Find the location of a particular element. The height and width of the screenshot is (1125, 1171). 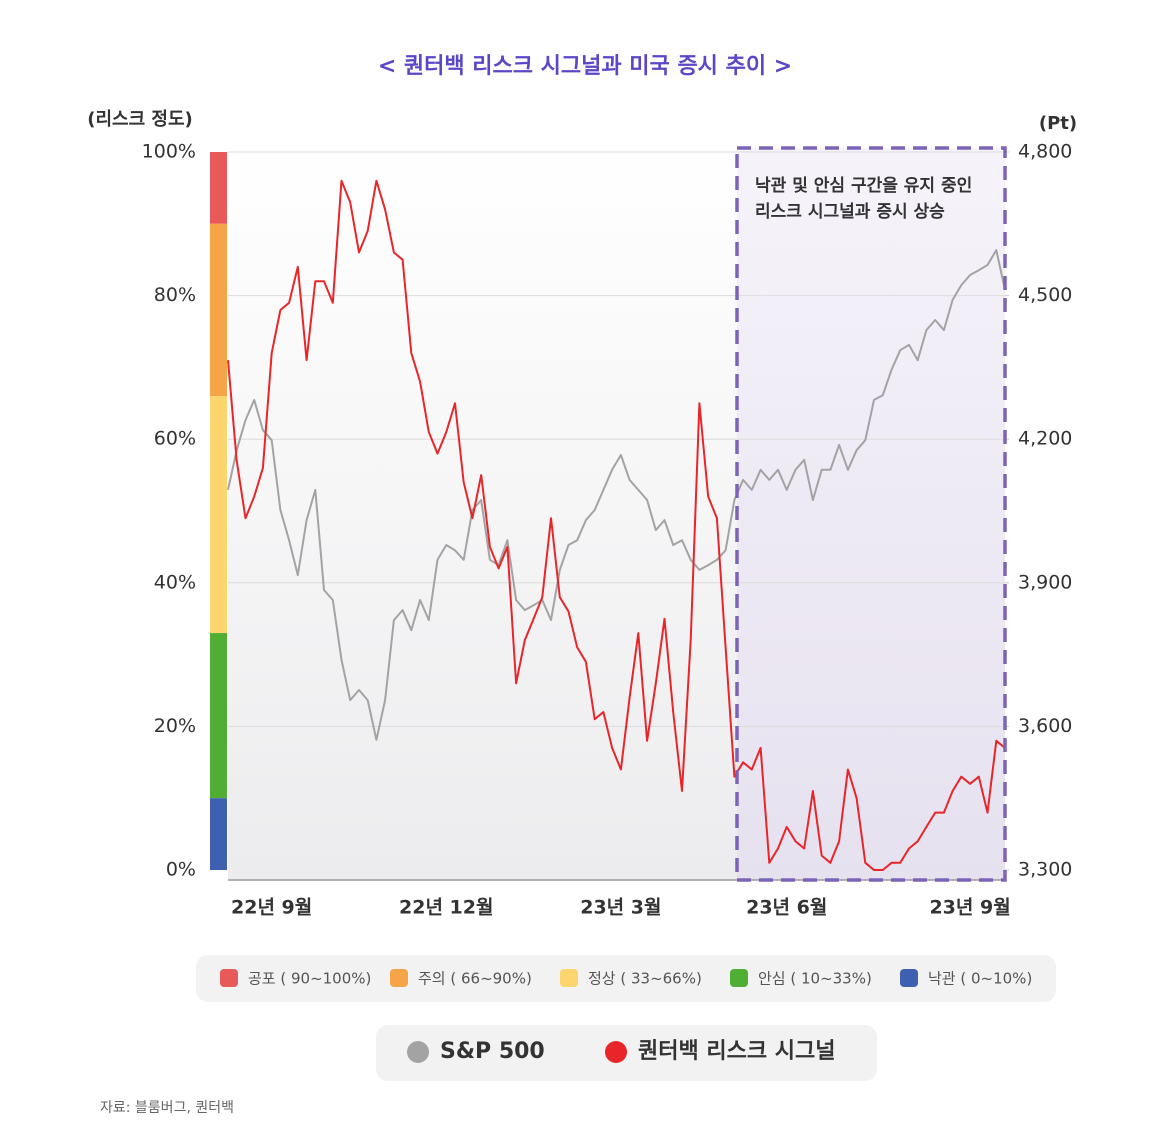

y2-axis-label: (Pt) is located at coordinates (1058, 123).